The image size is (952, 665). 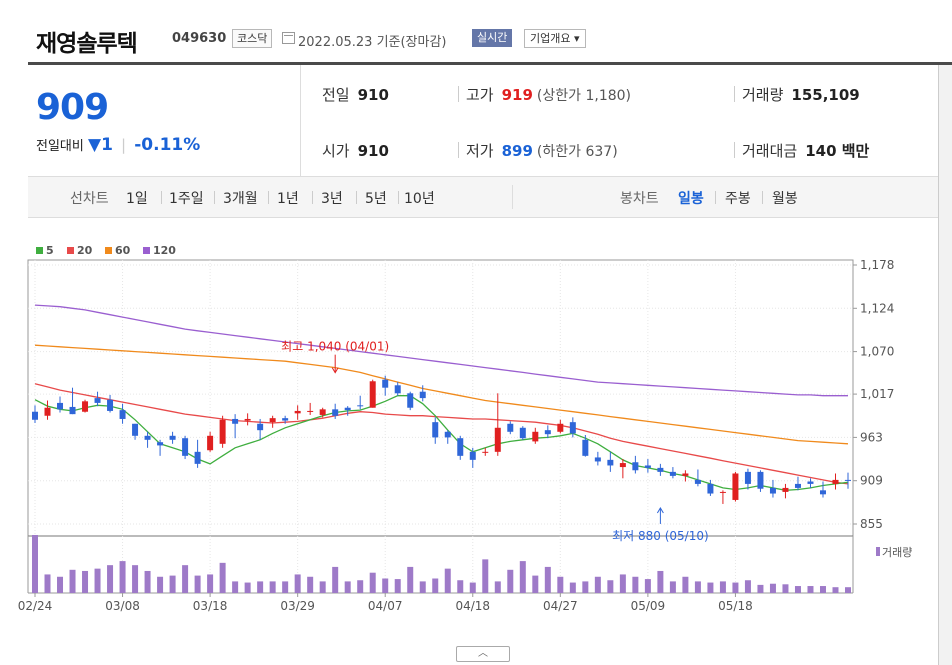 What do you see at coordinates (738, 199) in the screenshot?
I see `tab-candle-weekly: 주봉` at bounding box center [738, 199].